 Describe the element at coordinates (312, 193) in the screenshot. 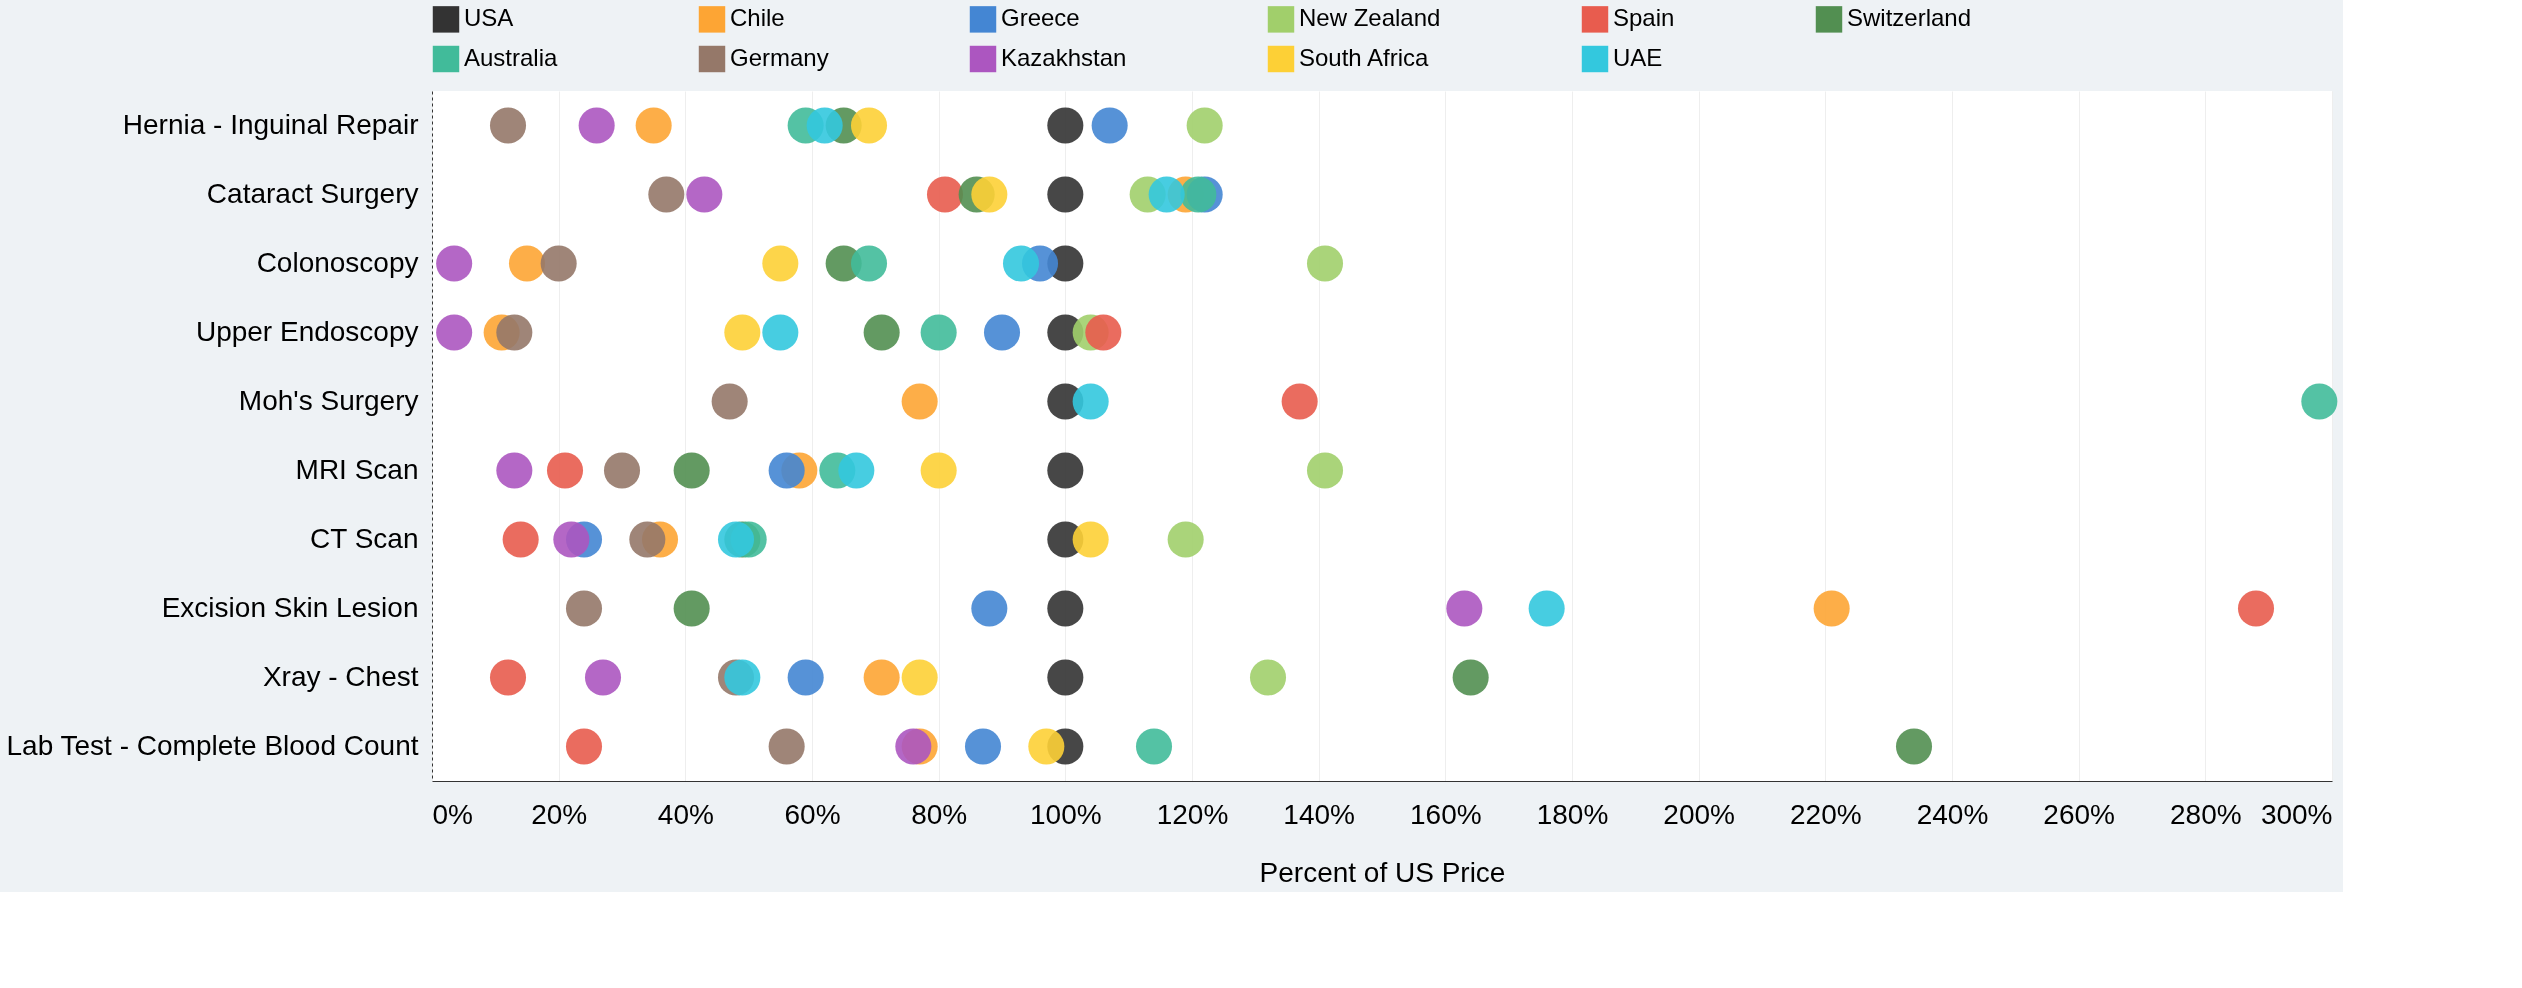

I see `y-tick-label: Cataract Surgery` at that location.